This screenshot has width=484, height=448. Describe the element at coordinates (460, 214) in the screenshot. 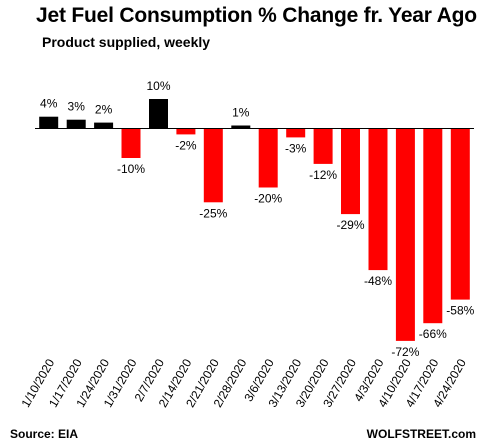

I see `bar-4/24/2020` at that location.